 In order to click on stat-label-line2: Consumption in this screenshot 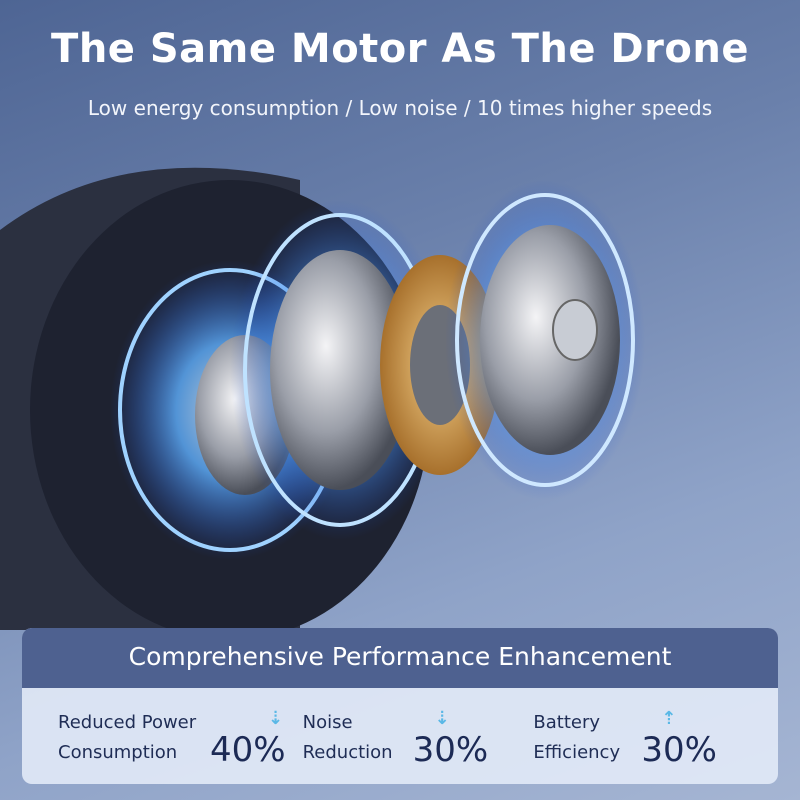, I will do `click(118, 752)`.